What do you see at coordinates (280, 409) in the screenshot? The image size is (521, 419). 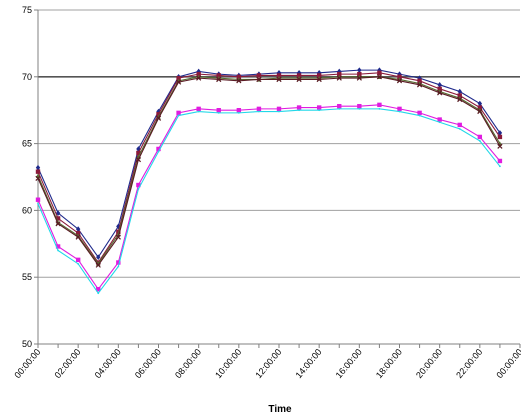 I see `x-axis-title: Time` at bounding box center [280, 409].